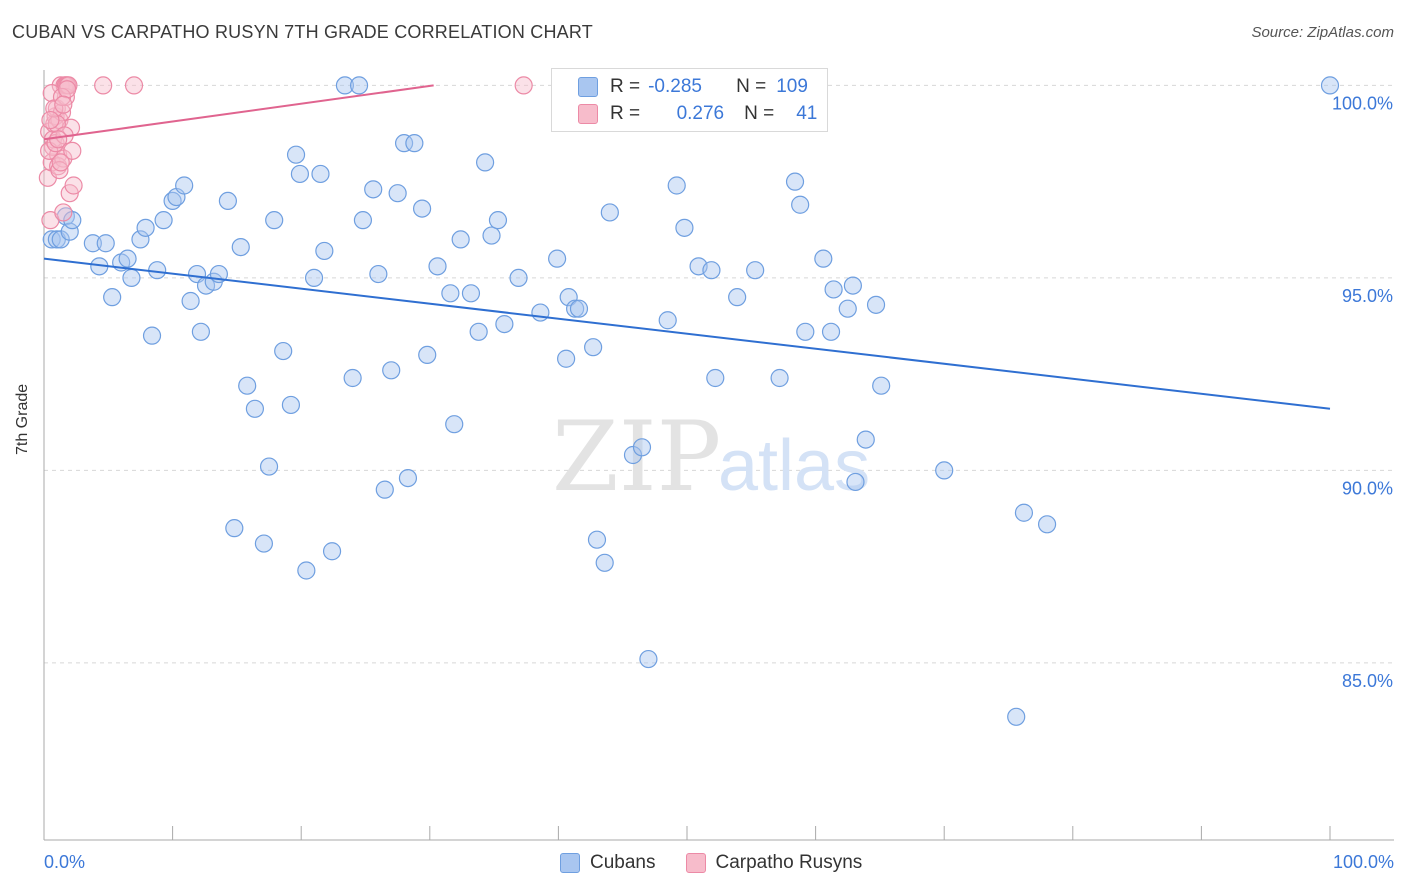 The image size is (1406, 892). I want to click on stats-row-cubans: R = -0.285 N = 109, so click(693, 87).